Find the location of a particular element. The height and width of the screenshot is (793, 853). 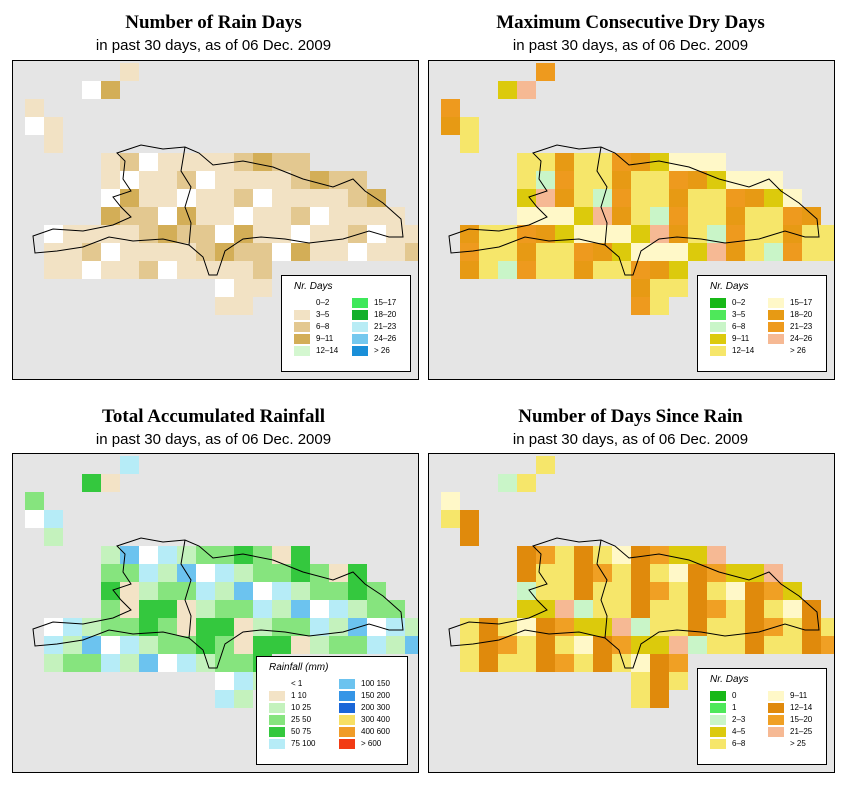

legend-item: > 26 is located at coordinates (385, 351).